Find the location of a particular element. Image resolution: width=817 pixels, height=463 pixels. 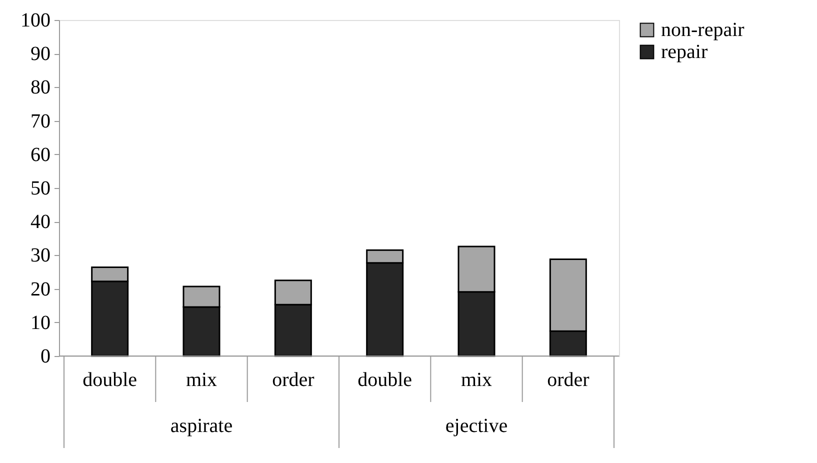

y-tick-label: 60 is located at coordinates (40, 155).